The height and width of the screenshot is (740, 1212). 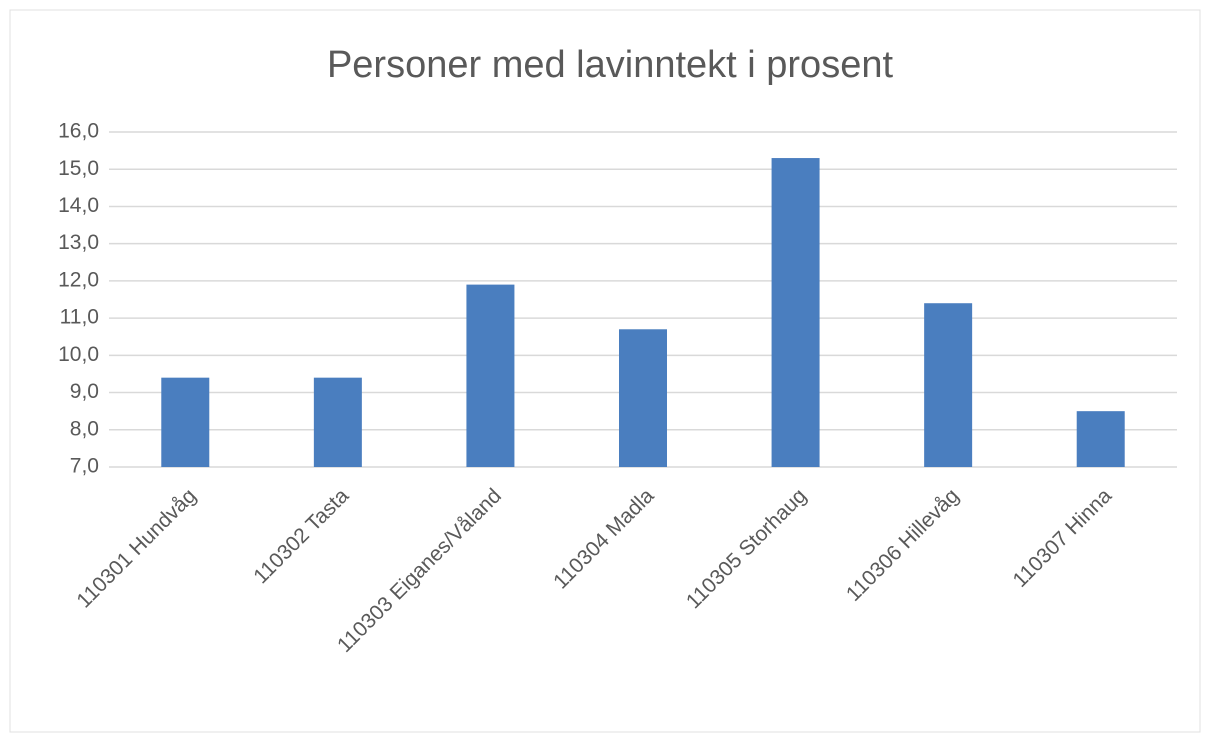 I want to click on y-tick-label: 14,0, so click(x=78, y=205).